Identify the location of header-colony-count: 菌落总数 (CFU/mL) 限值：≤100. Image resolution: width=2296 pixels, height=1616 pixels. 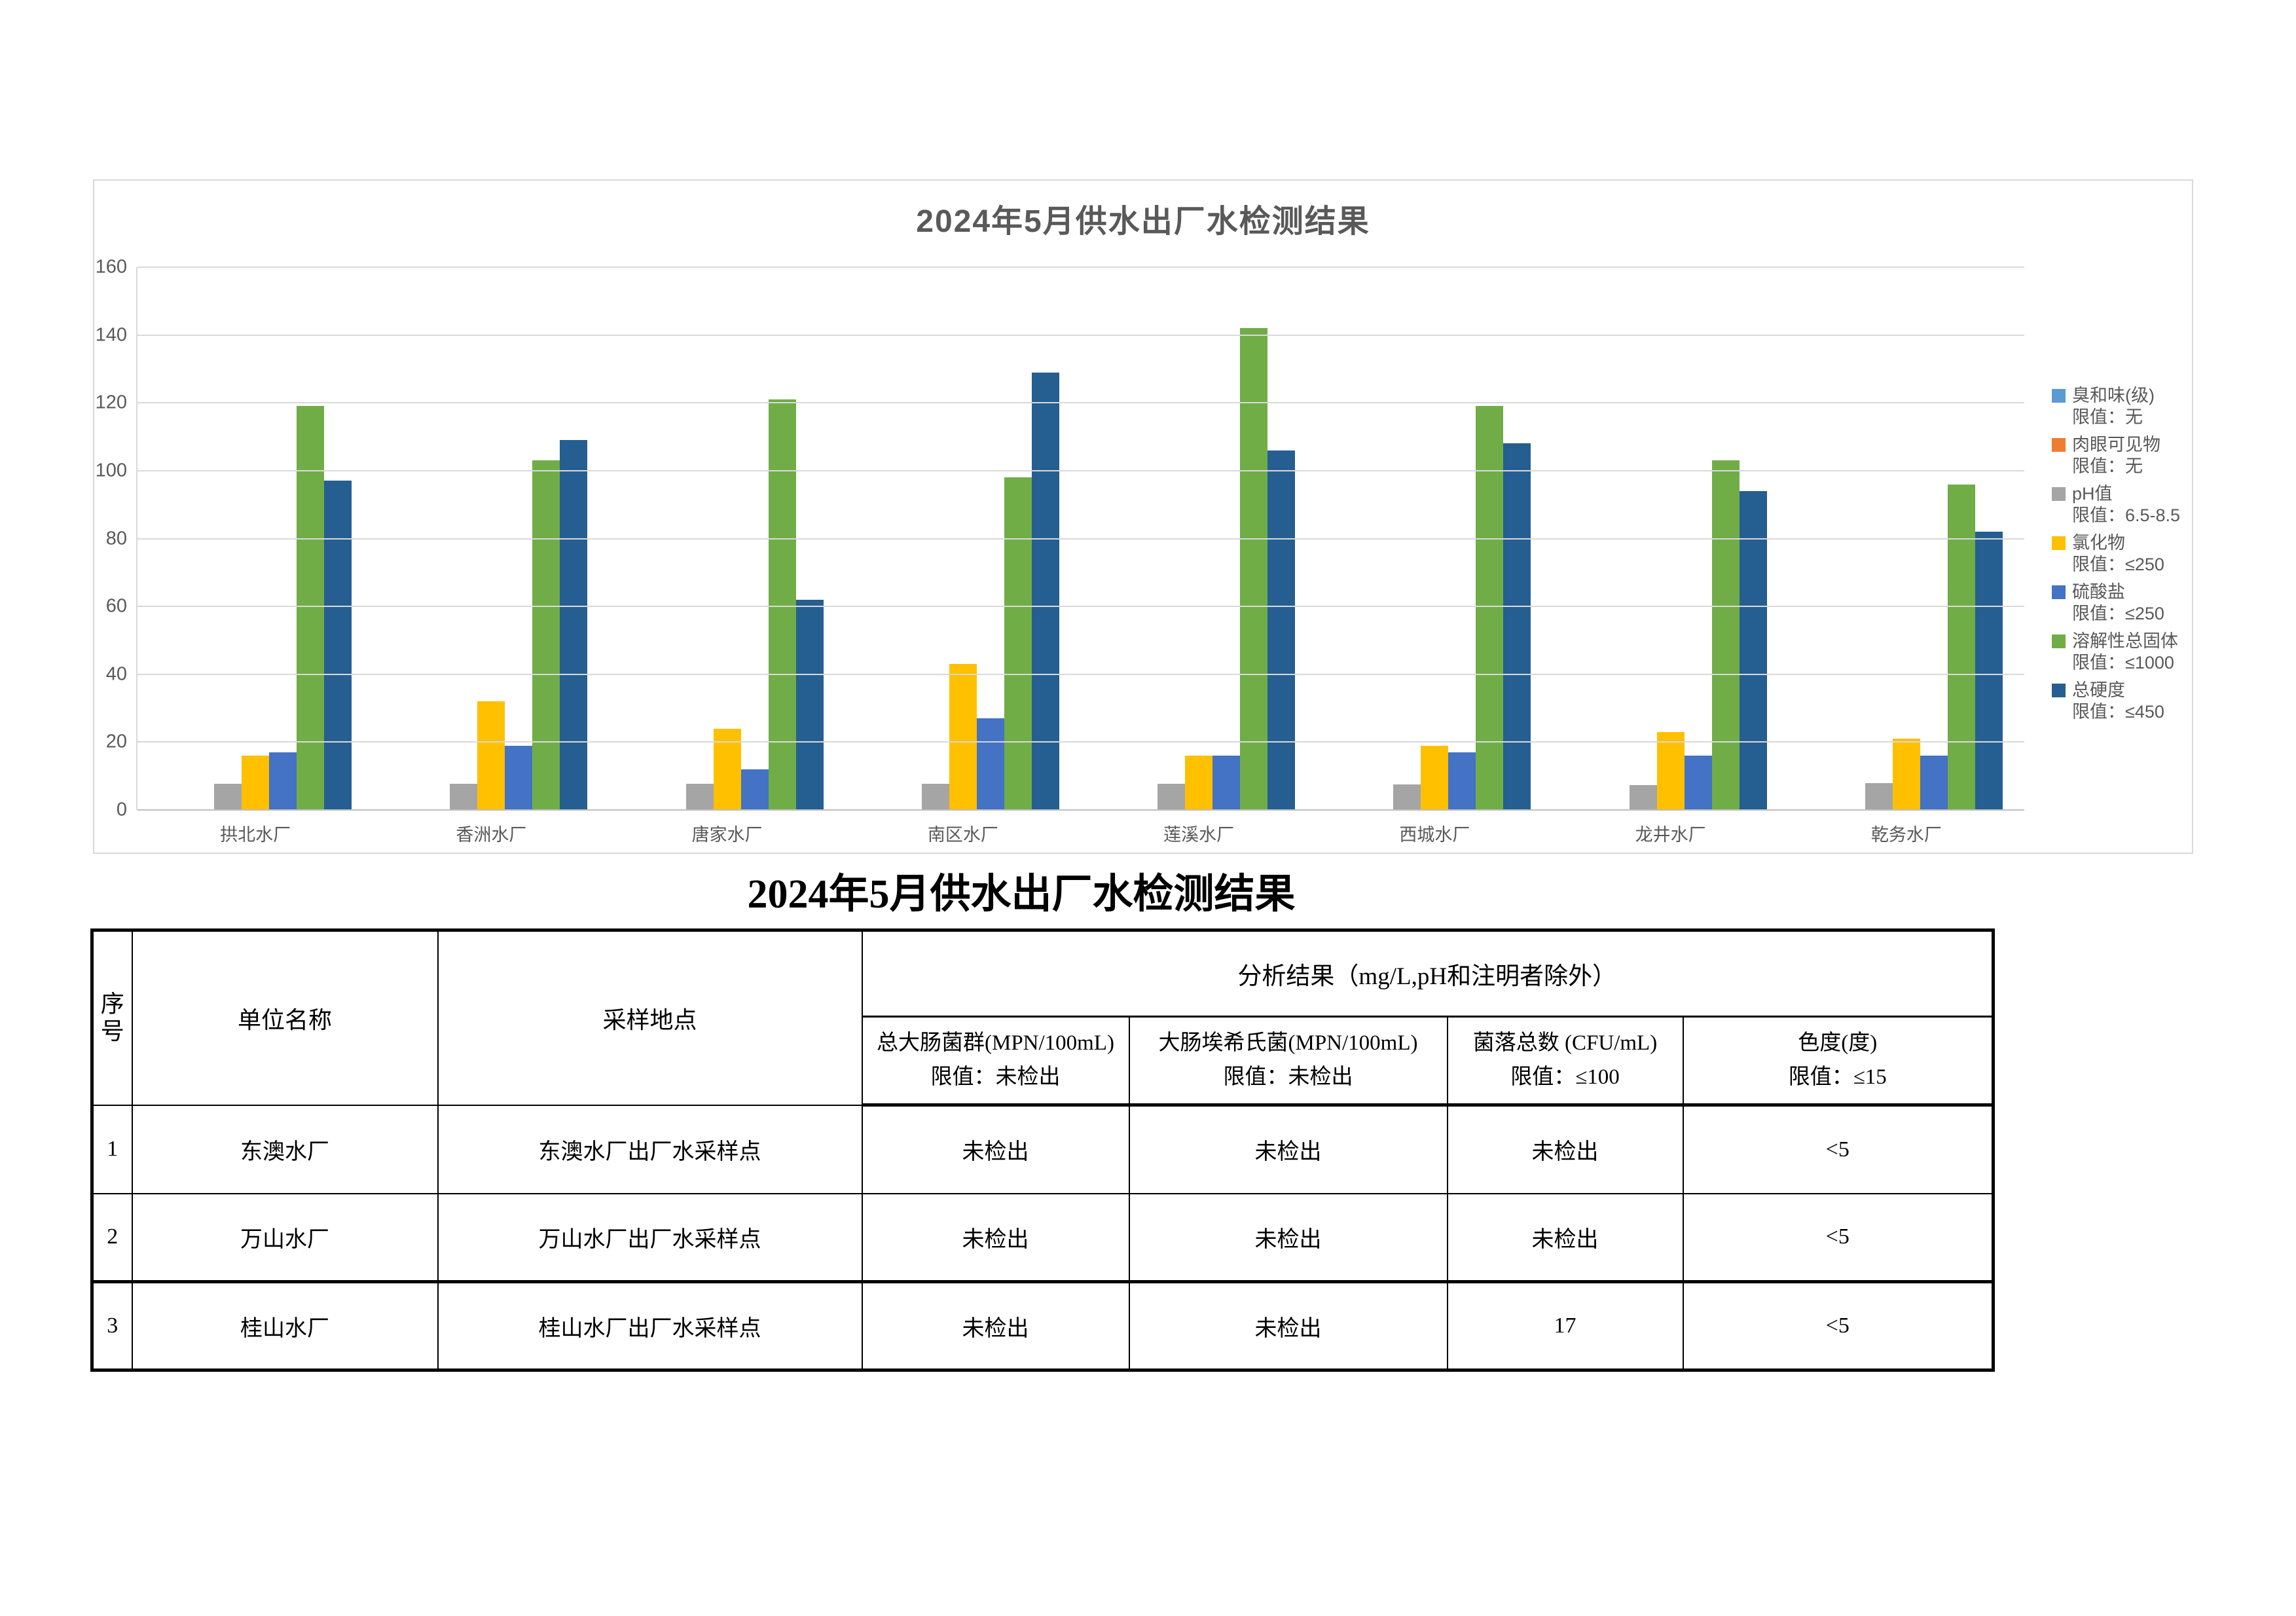
(1565, 1061).